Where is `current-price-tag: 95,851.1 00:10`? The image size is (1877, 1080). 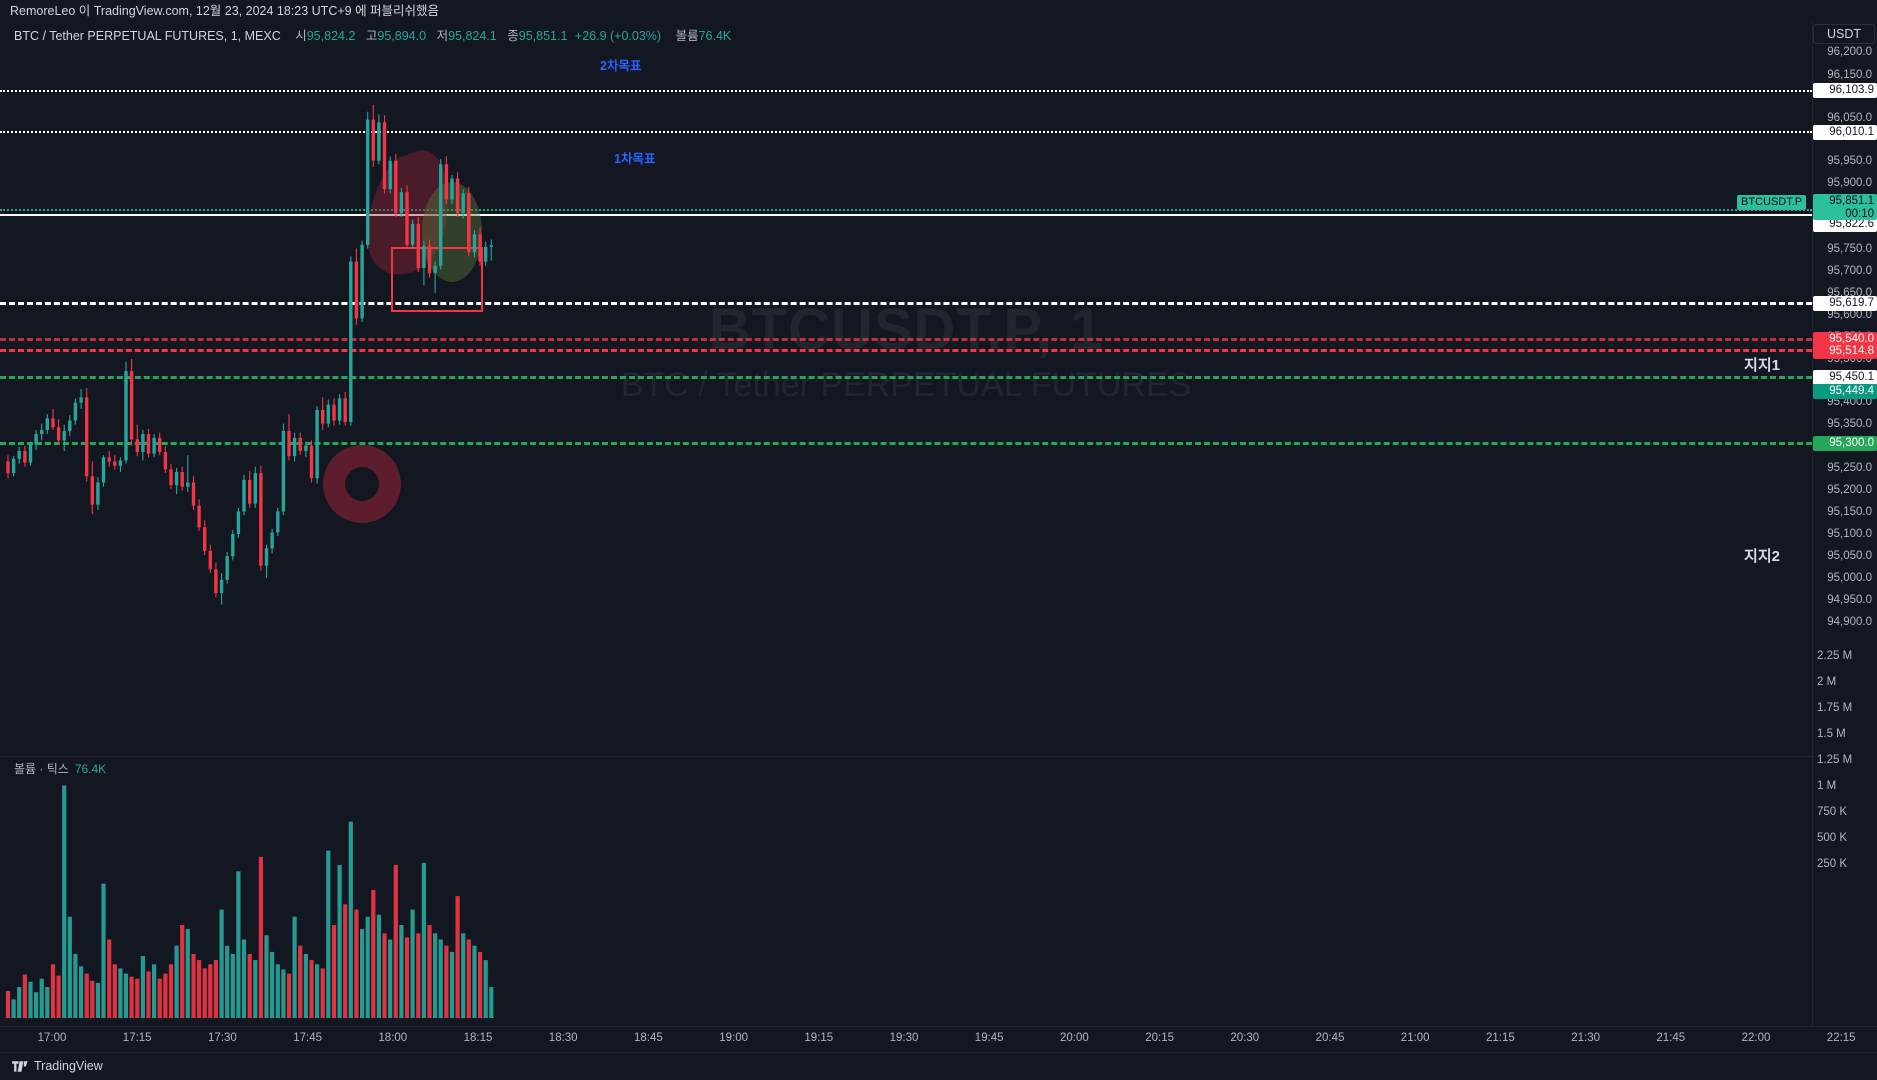
current-price-tag: 95,851.1 00:10 is located at coordinates (1845, 207).